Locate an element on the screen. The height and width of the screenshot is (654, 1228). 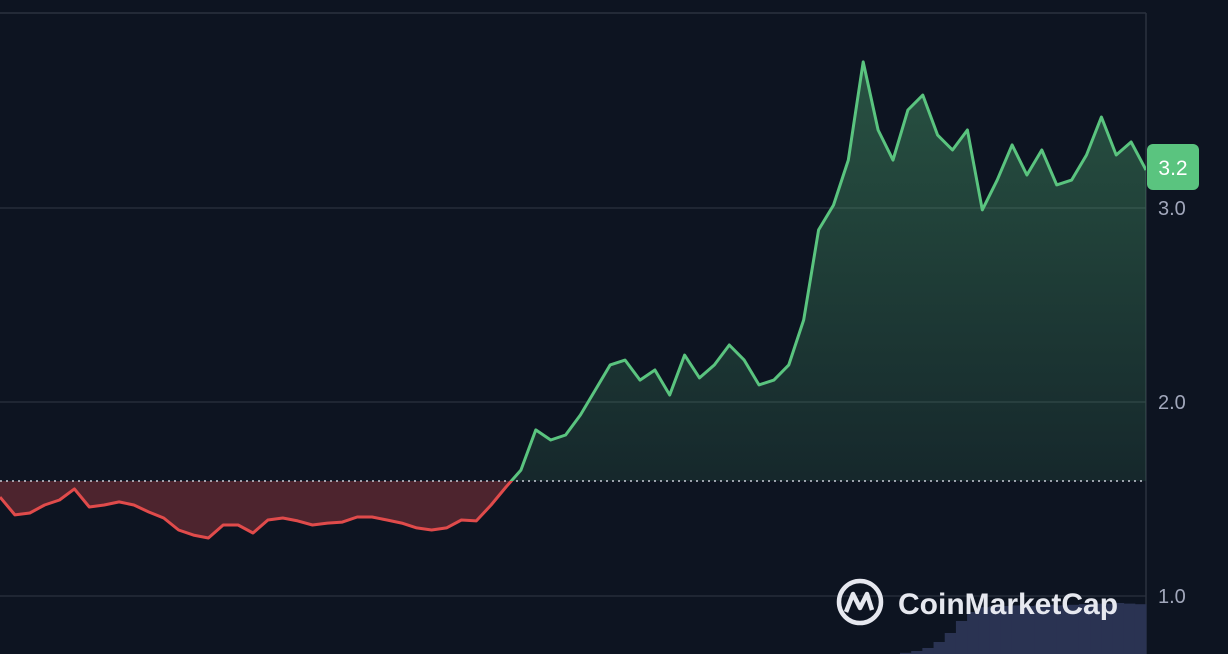
area-fill-down is located at coordinates (256, 509).